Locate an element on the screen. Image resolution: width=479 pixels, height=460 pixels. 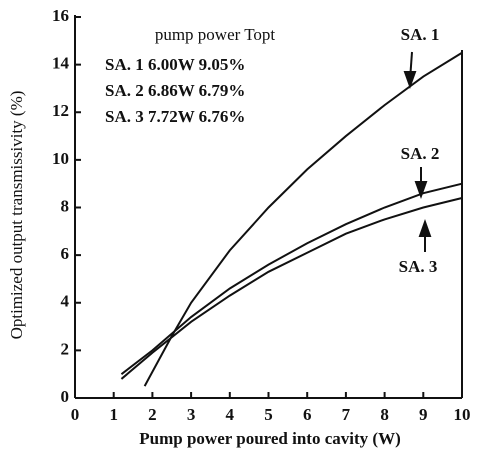
y-tick-label: 2 is located at coordinates (65, 348).